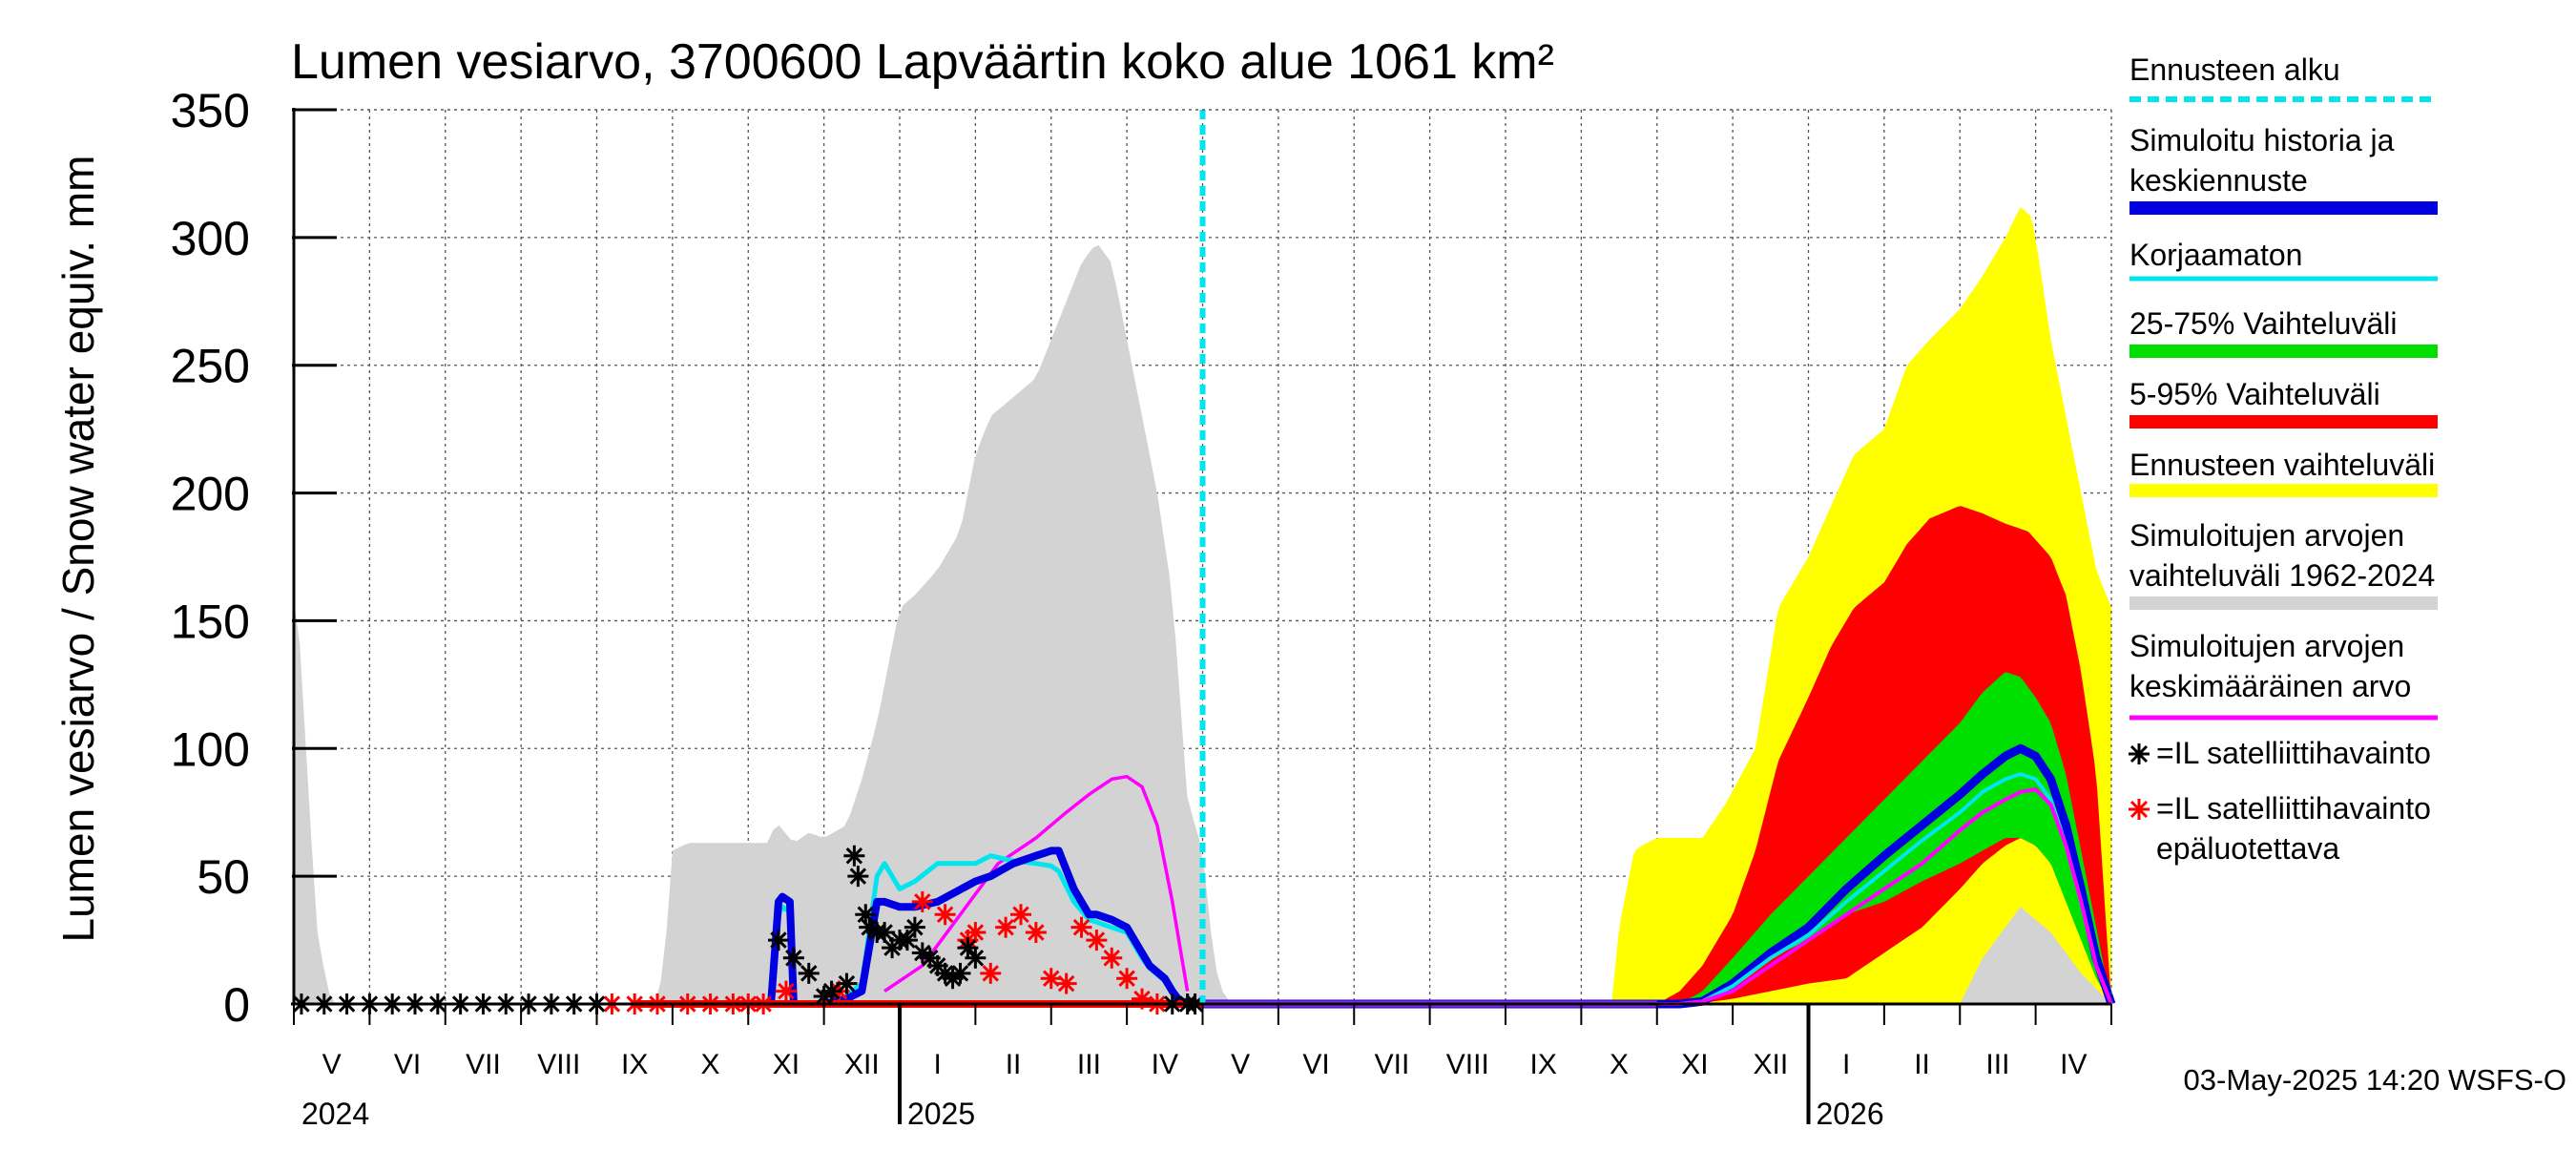  I want to click on y-tick-label: 150, so click(210, 621).